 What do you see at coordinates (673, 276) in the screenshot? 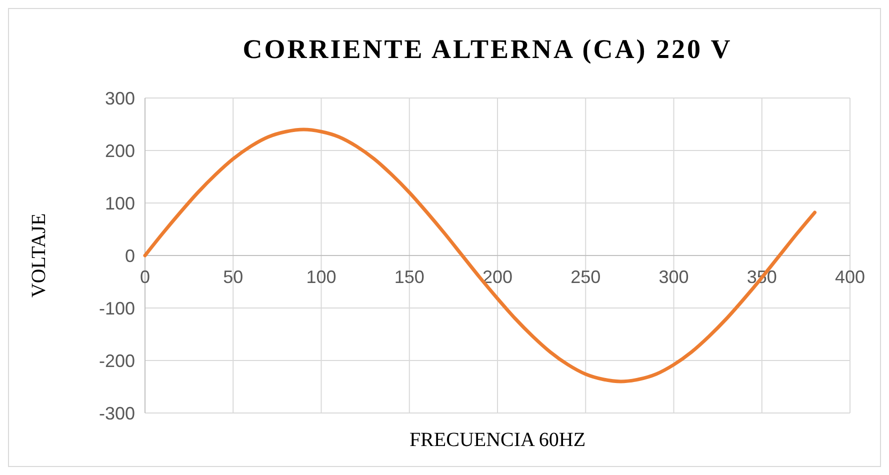
I see `x-tick-label: 300` at bounding box center [673, 276].